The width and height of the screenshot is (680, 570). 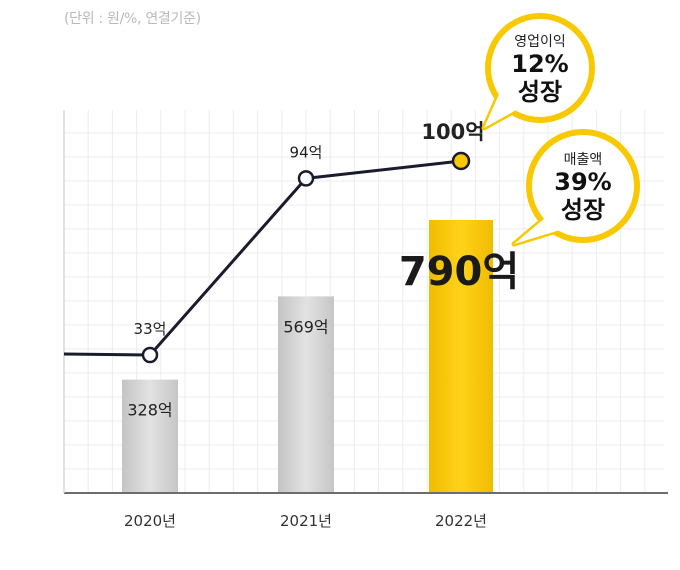 I want to click on callout-value: 39%, so click(x=582, y=182).